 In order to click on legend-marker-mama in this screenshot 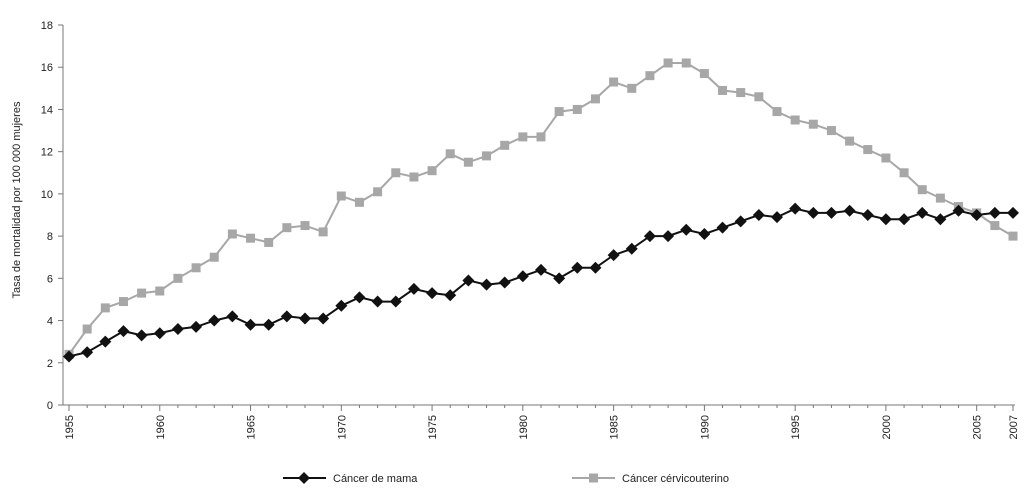, I will do `click(304, 478)`.